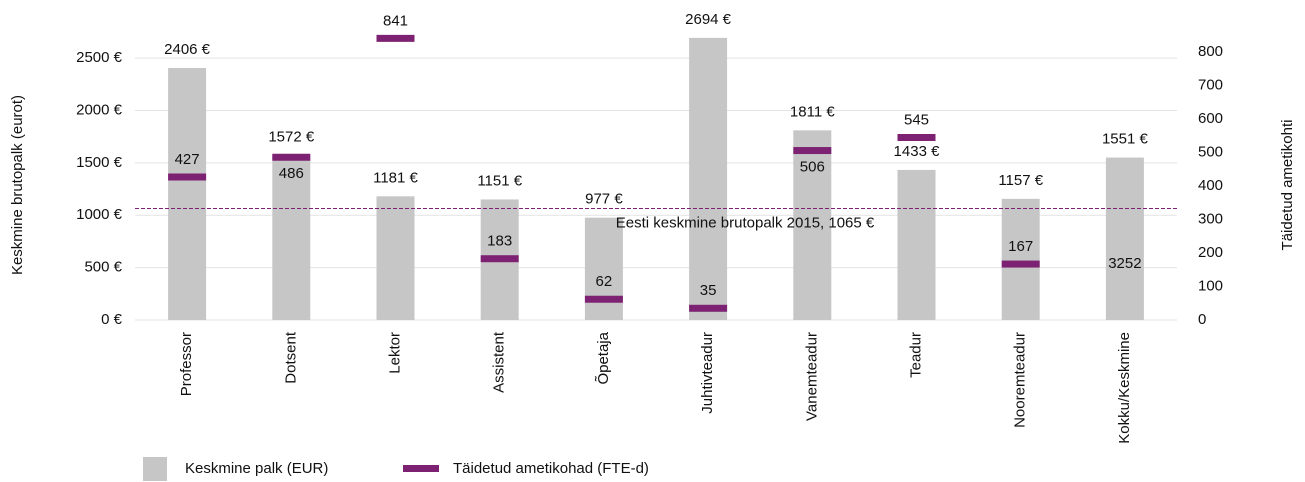  Describe the element at coordinates (604, 199) in the screenshot. I see `bar-value-label: 977 €` at that location.